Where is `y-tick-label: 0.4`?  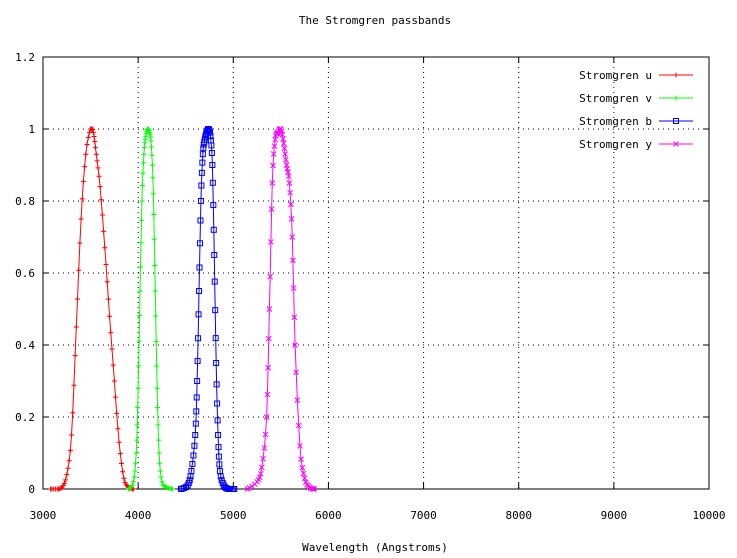
y-tick-label: 0.4 is located at coordinates (25, 345).